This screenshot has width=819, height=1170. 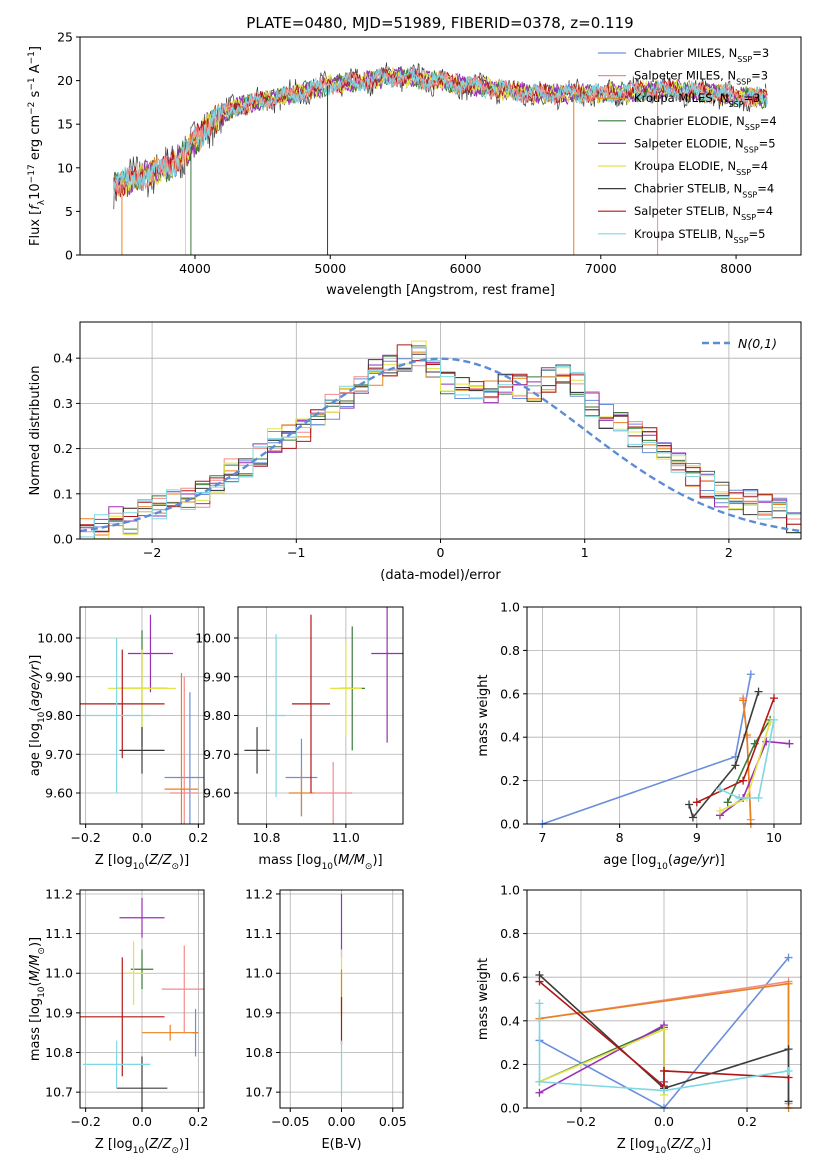 What do you see at coordinates (259, 1052) in the screenshot?
I see `y-tick-label: 10.8` at bounding box center [259, 1052].